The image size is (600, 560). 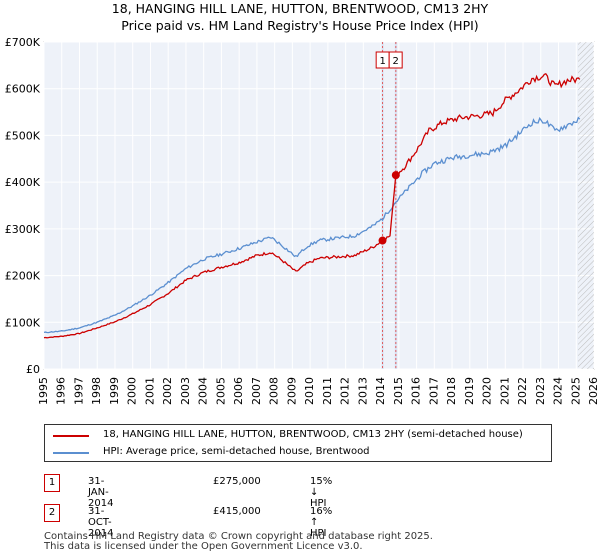 I want to click on x-tick-label: 2015, so click(x=398, y=391).